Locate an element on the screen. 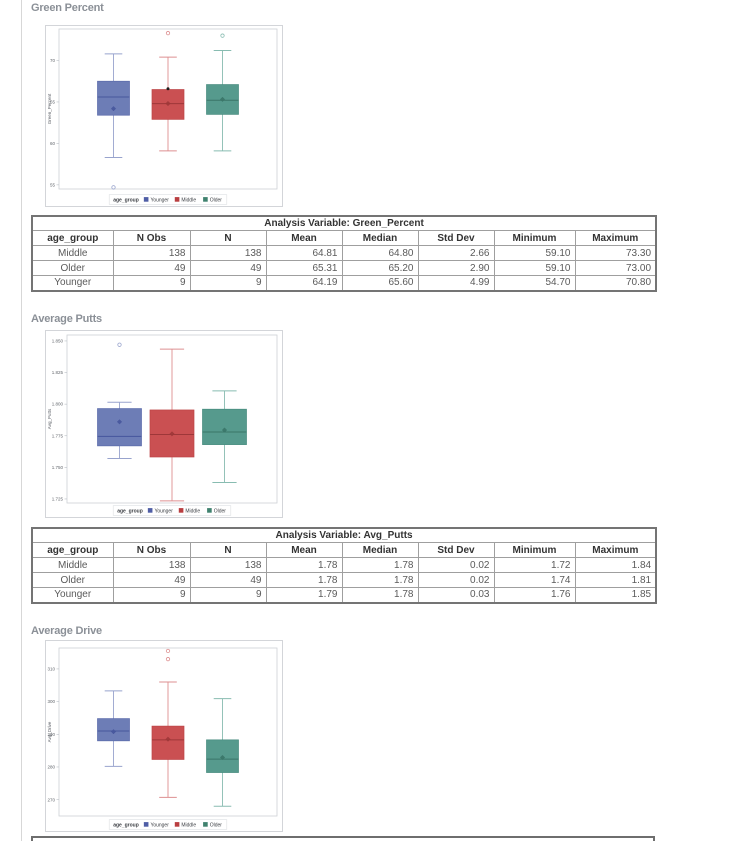 The image size is (737, 841). table-cell: 64.80 is located at coordinates (380, 253).